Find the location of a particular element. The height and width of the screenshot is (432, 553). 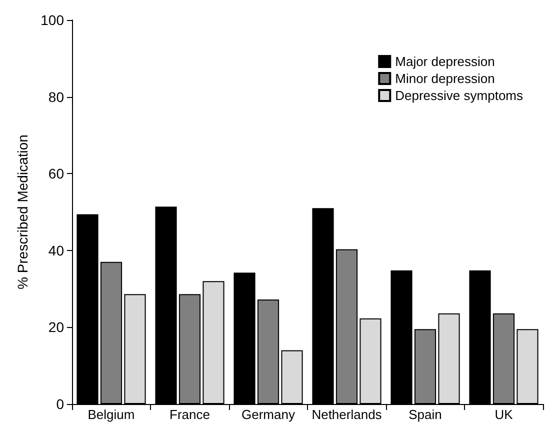

x-tick-label: UK is located at coordinates (504, 414).